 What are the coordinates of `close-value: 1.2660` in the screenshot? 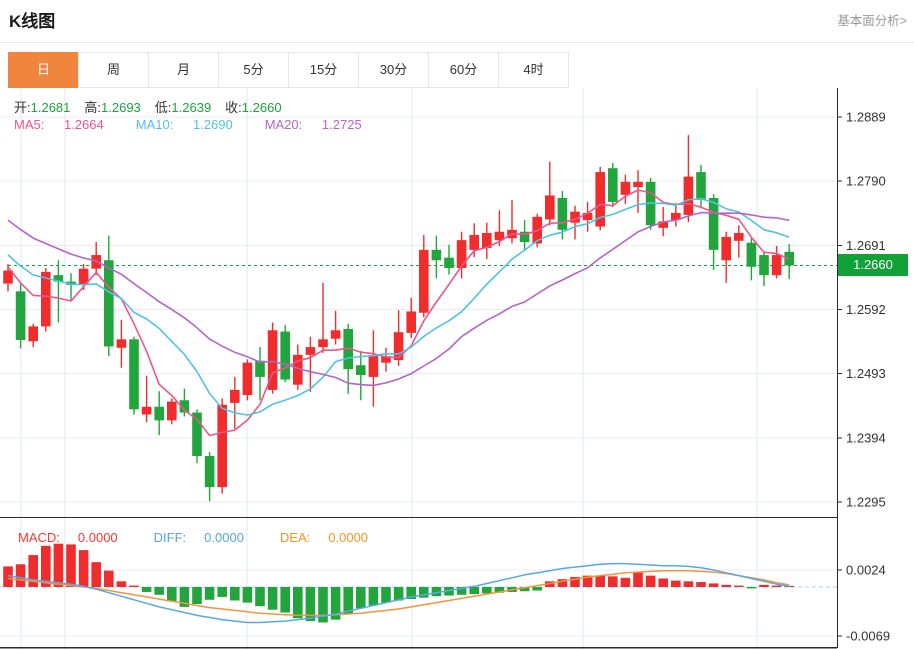 It's located at (261, 107).